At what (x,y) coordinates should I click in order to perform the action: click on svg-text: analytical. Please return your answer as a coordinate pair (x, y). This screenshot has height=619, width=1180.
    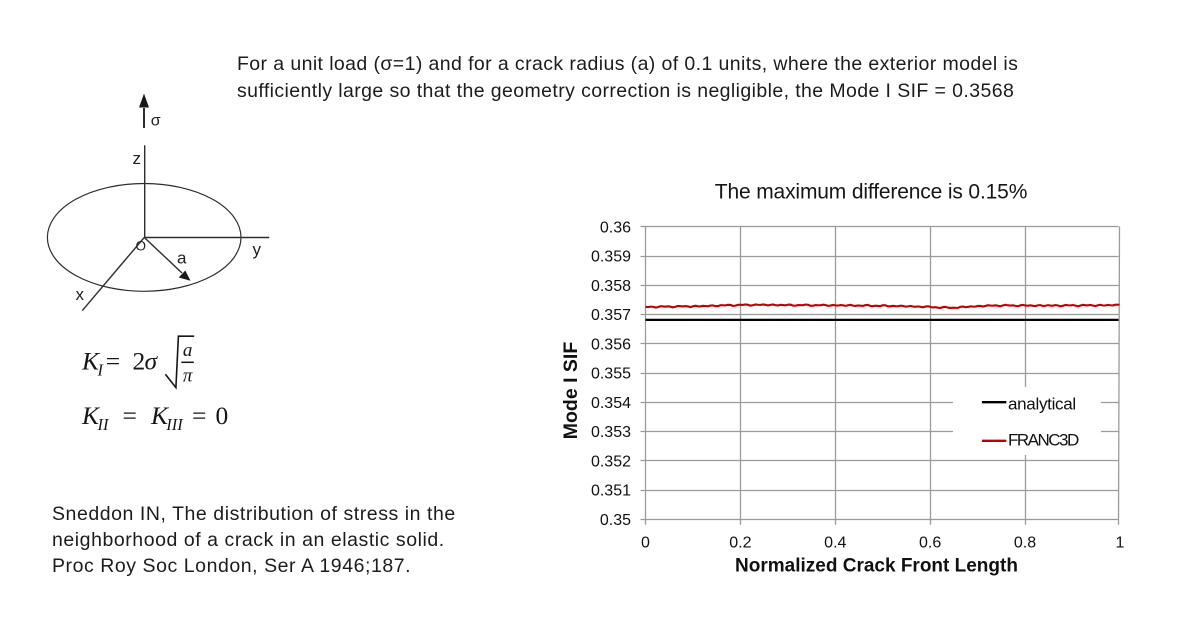
    Looking at the image, I should click on (1042, 404).